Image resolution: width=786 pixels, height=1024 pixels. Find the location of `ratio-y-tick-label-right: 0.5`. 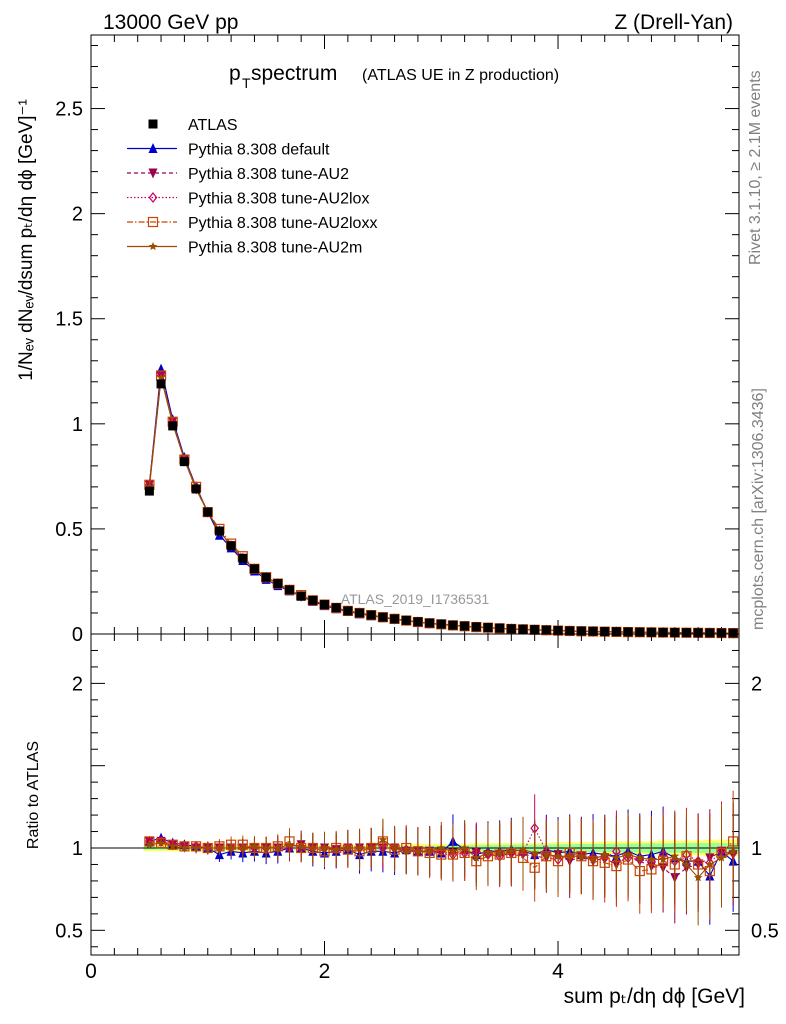

ratio-y-tick-label-right: 0.5 is located at coordinates (765, 931).